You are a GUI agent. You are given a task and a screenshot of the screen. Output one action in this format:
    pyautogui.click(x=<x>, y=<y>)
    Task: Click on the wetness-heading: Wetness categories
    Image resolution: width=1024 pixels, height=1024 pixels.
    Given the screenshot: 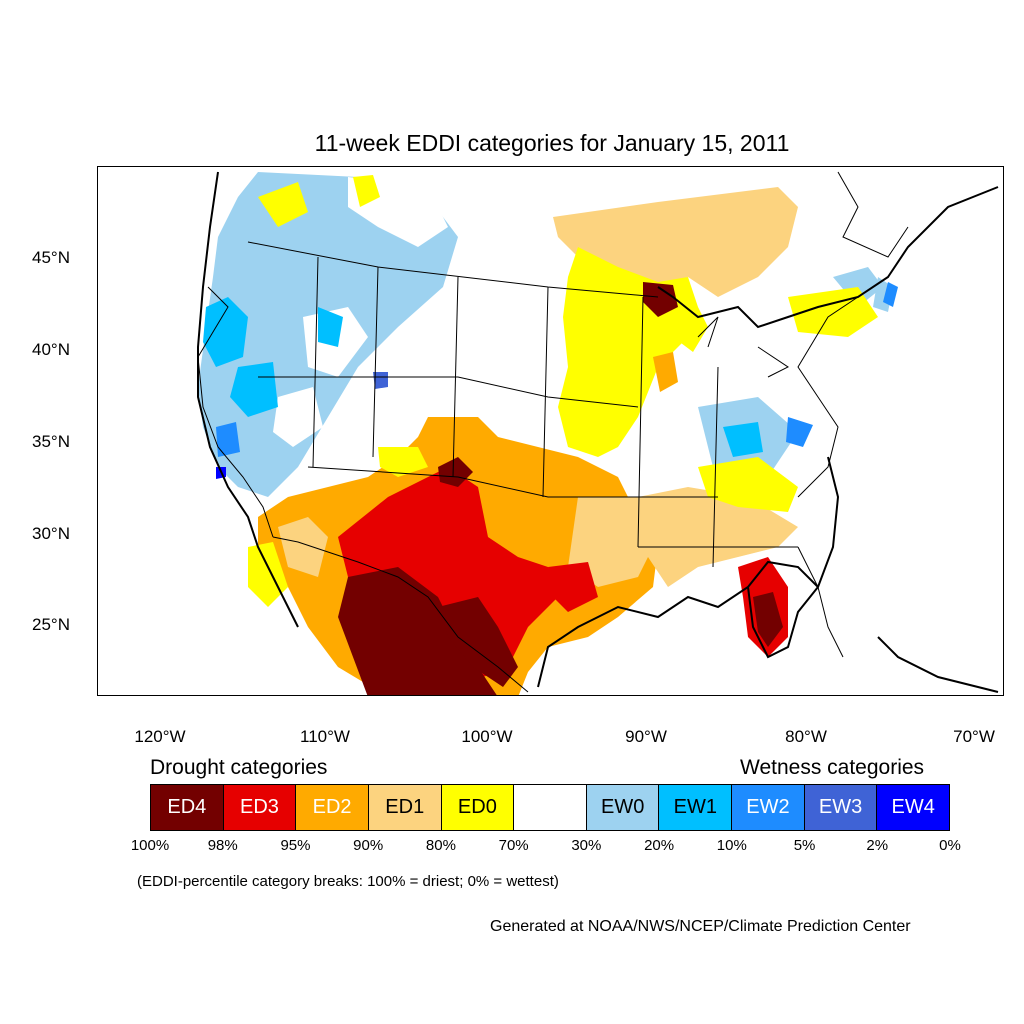 What is the action you would take?
    pyautogui.click(x=832, y=767)
    